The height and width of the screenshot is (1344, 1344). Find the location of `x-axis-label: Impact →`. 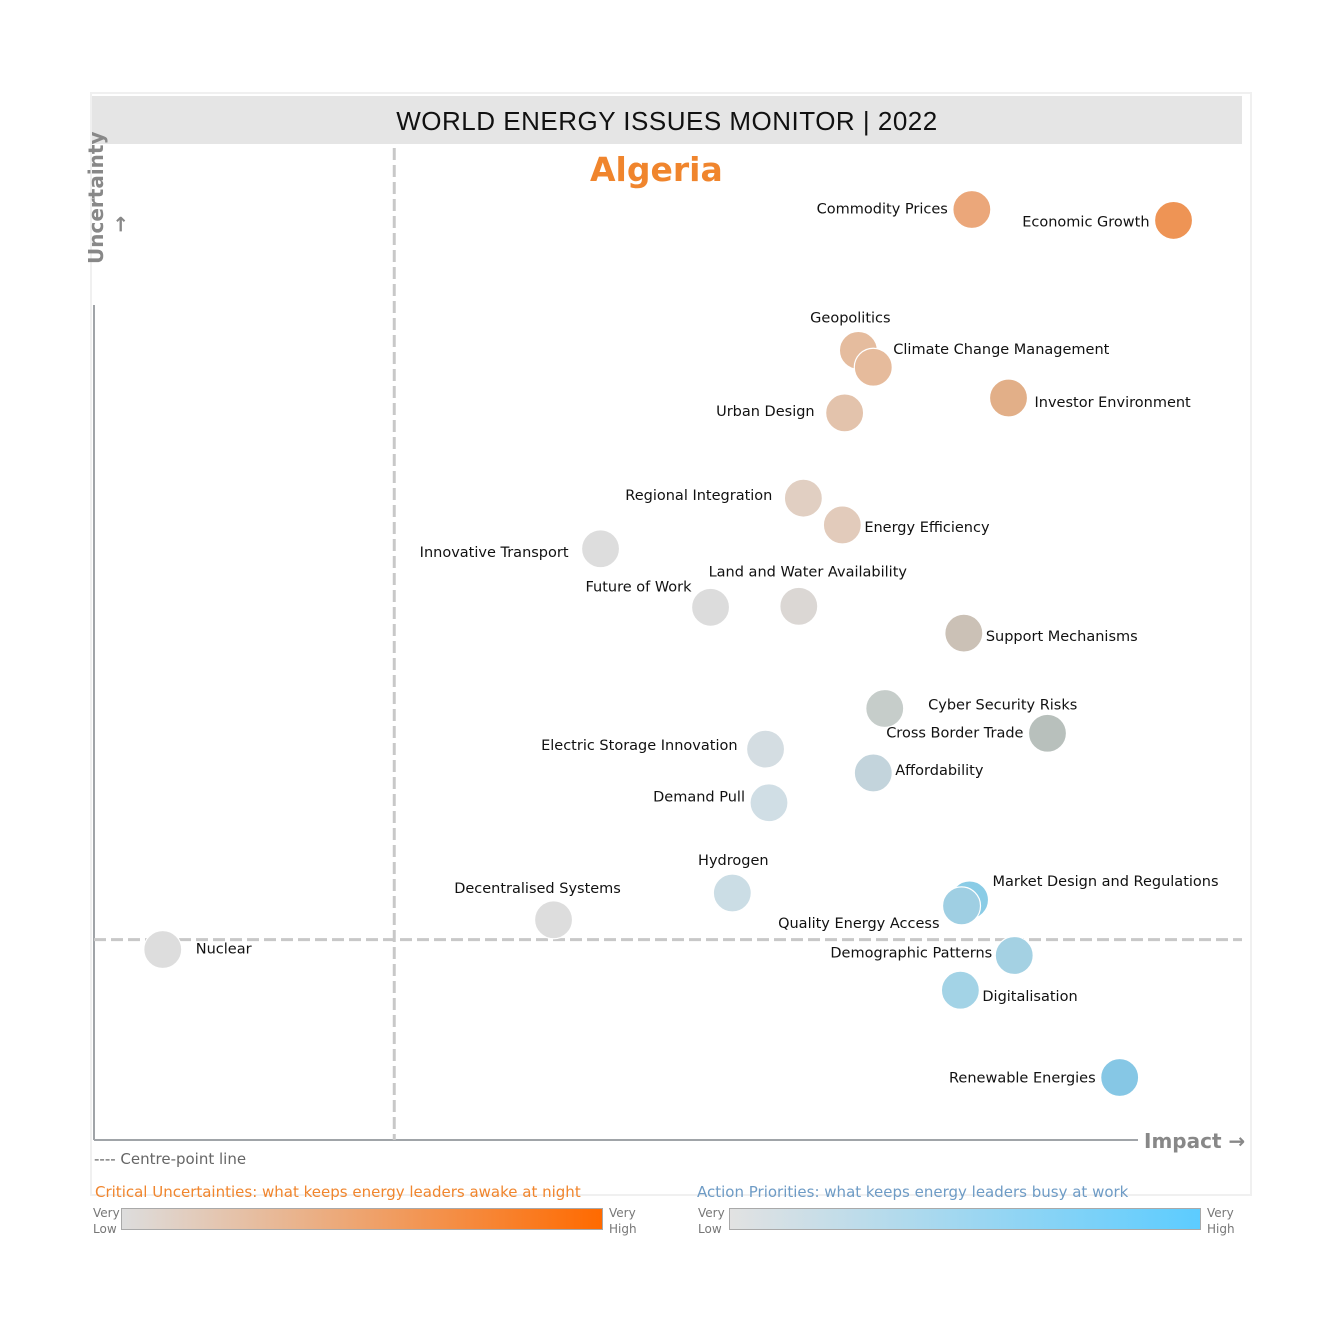

x-axis-label: Impact → is located at coordinates (1195, 1141).